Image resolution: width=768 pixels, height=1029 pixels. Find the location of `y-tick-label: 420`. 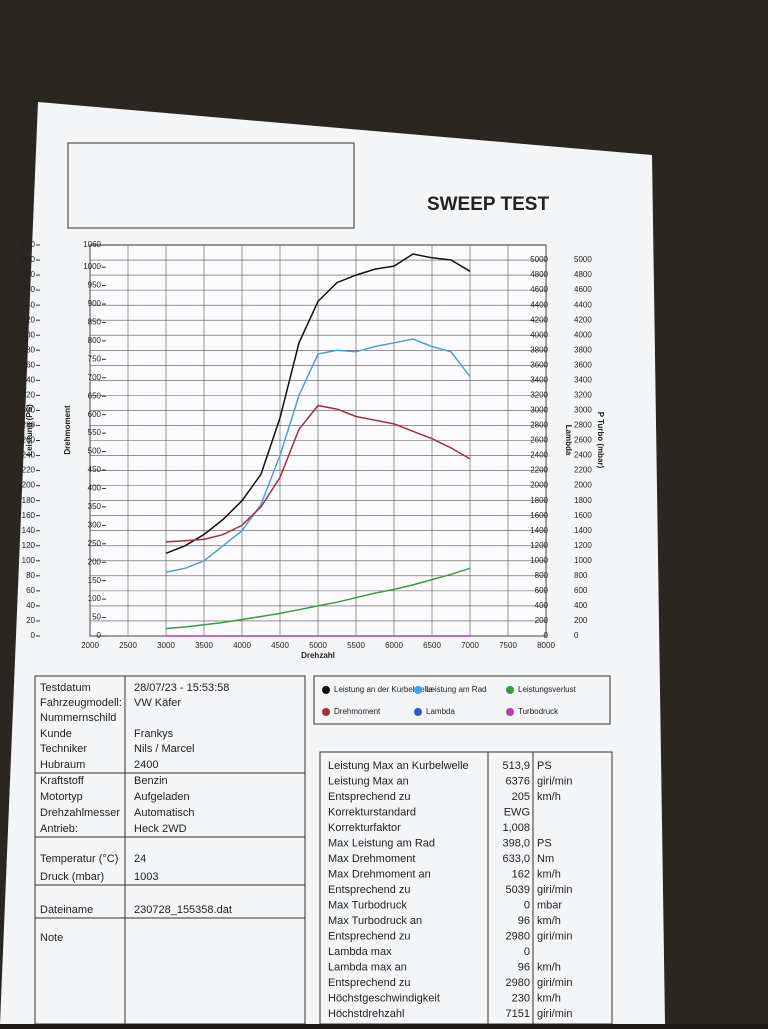

y-tick-label: 420 is located at coordinates (29, 319).